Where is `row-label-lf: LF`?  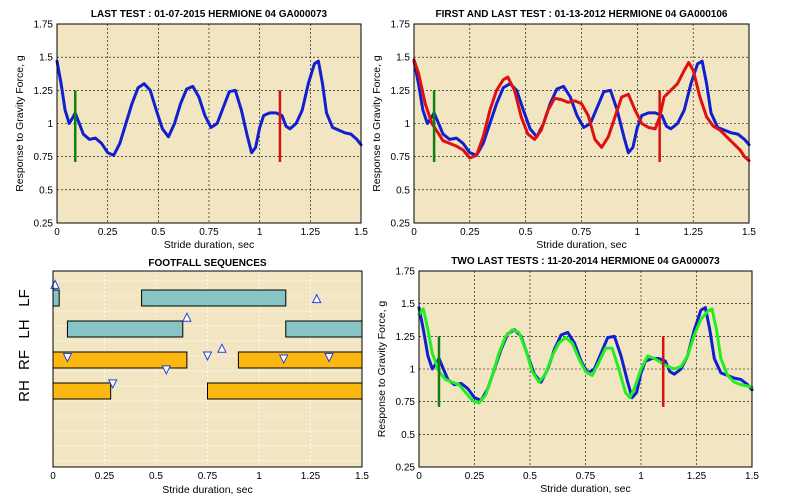
row-label-lf: LF is located at coordinates (24, 298).